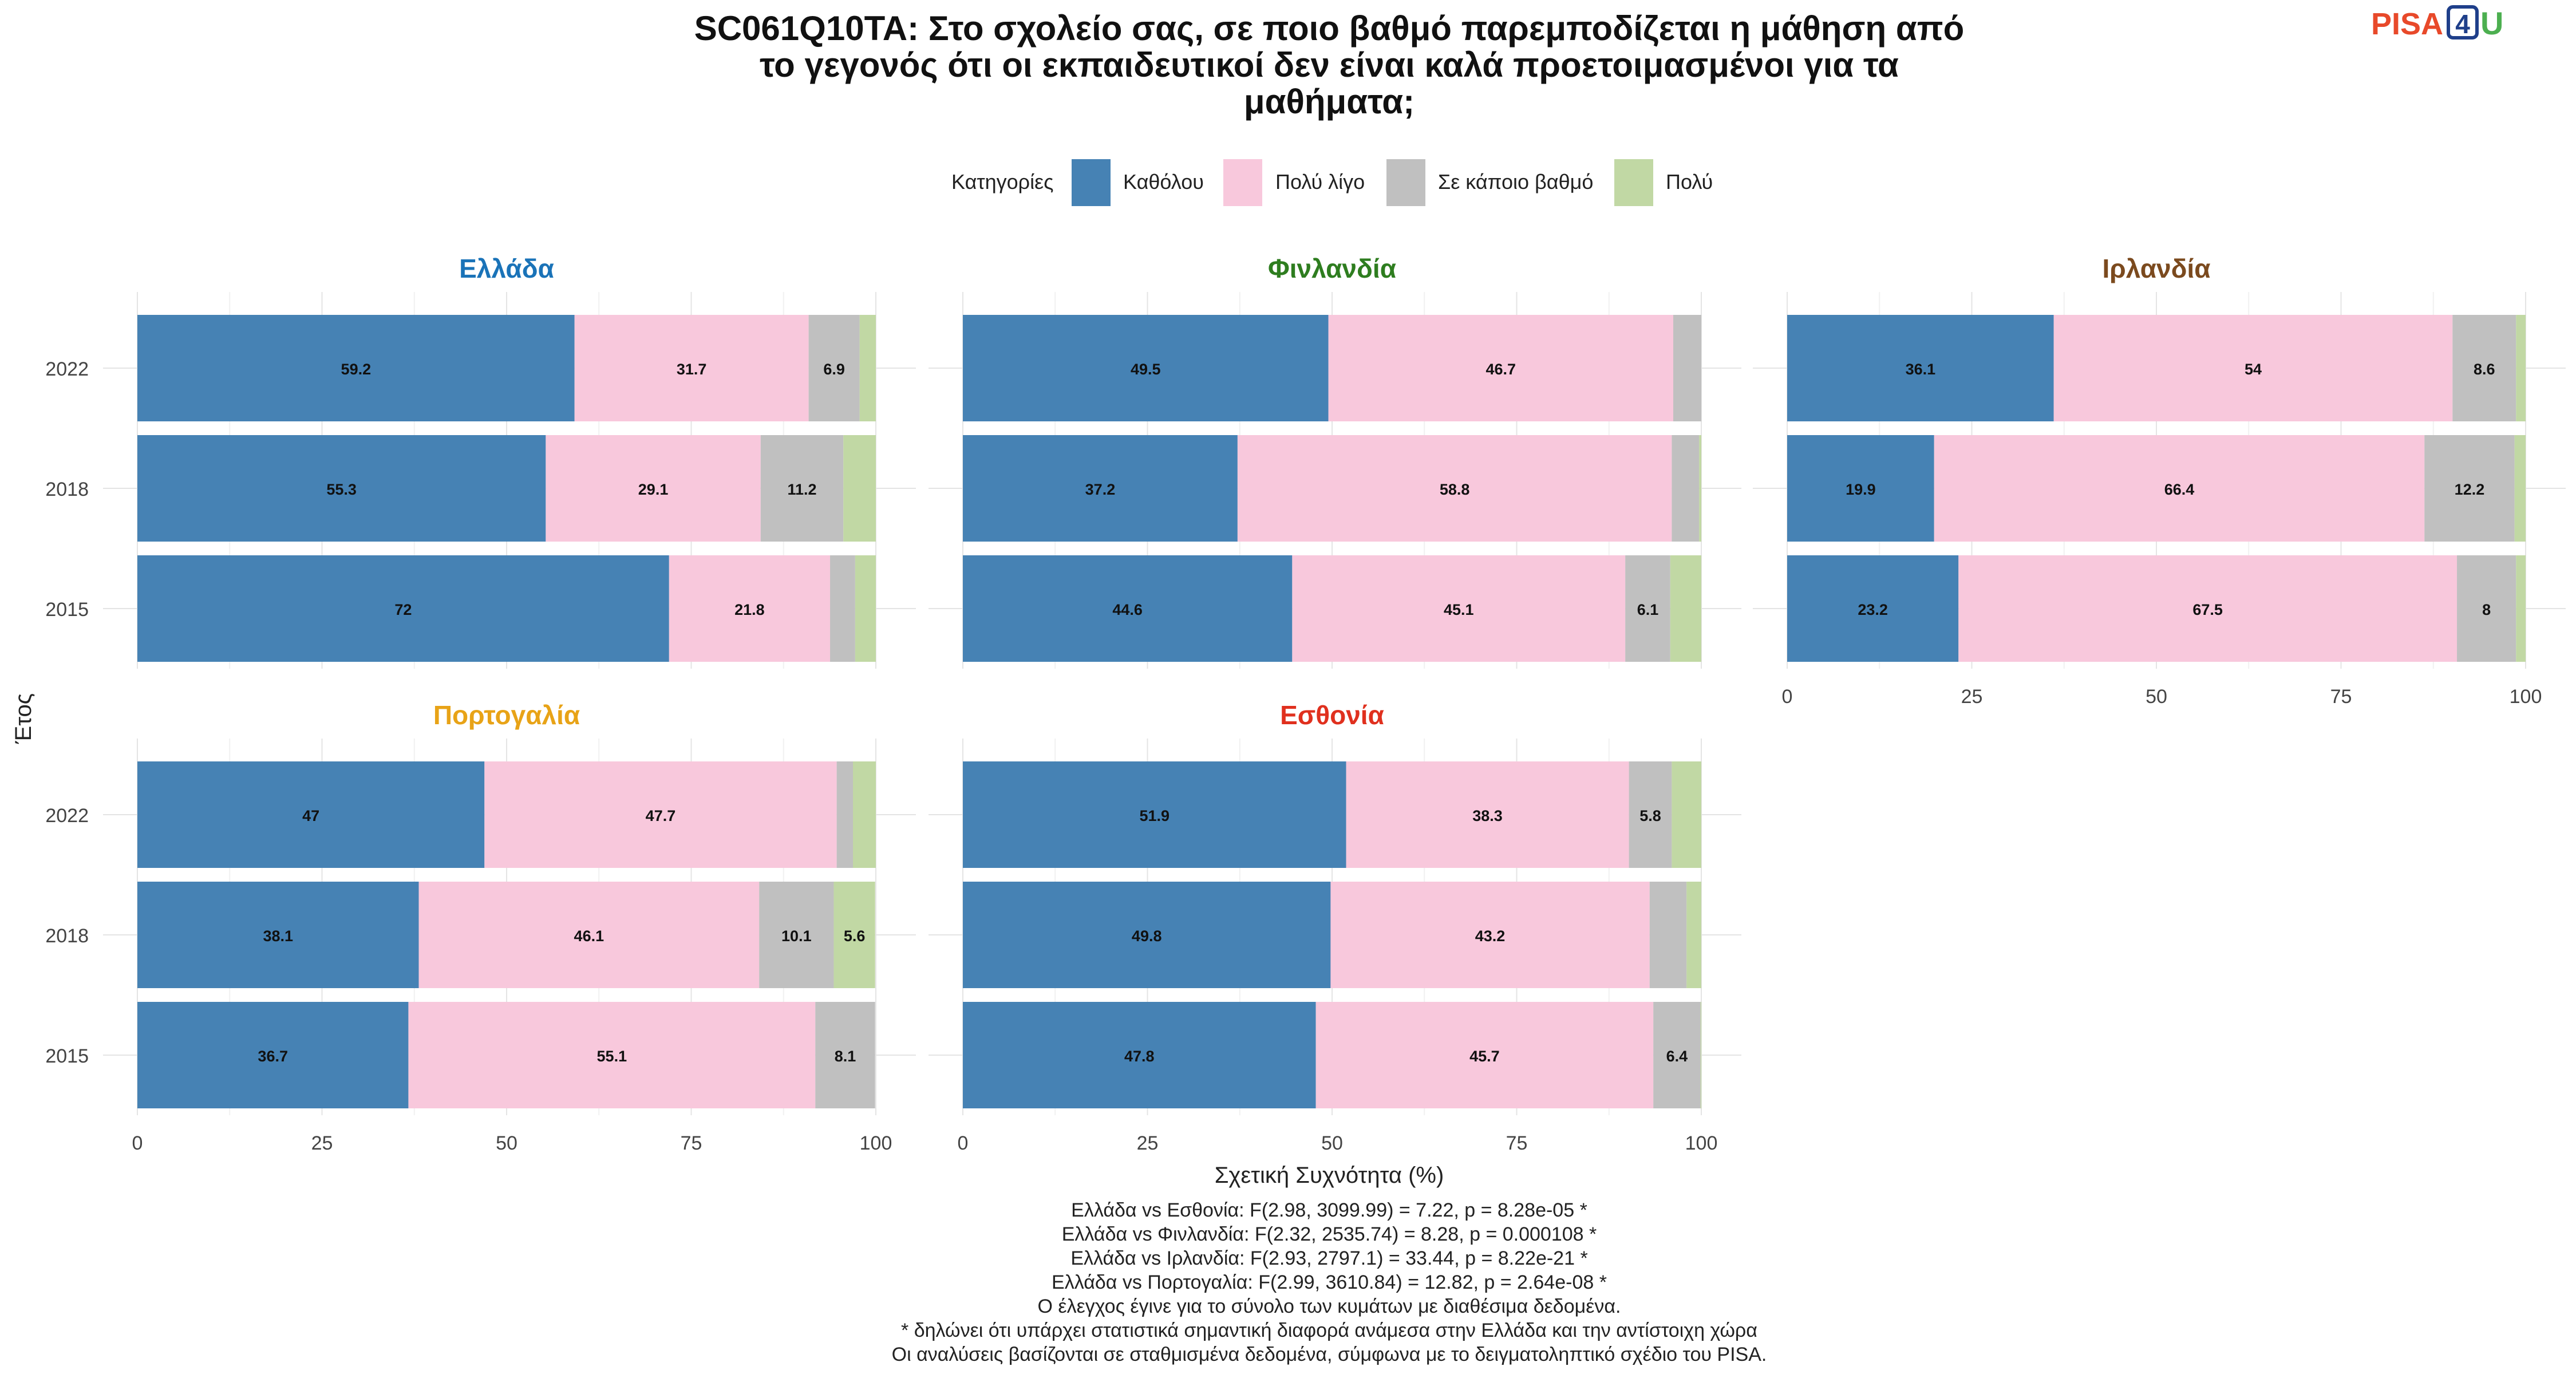 The height and width of the screenshot is (1374, 2576). Describe the element at coordinates (310, 815) in the screenshot. I see `bar-value-label: 47` at that location.